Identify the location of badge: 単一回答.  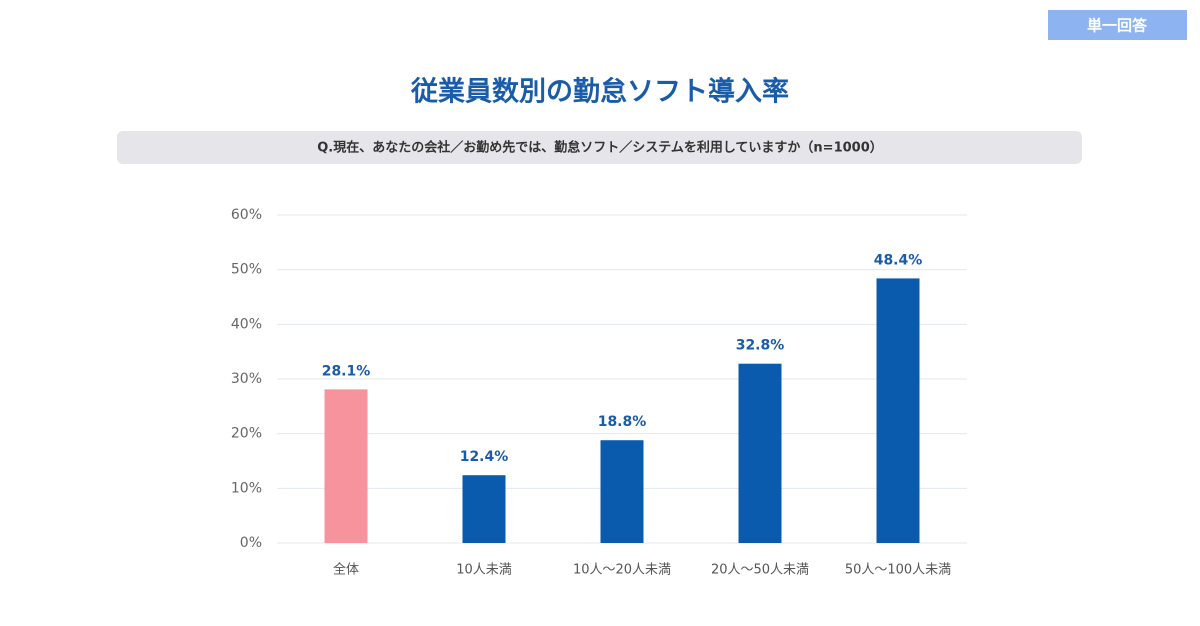
(1117, 26).